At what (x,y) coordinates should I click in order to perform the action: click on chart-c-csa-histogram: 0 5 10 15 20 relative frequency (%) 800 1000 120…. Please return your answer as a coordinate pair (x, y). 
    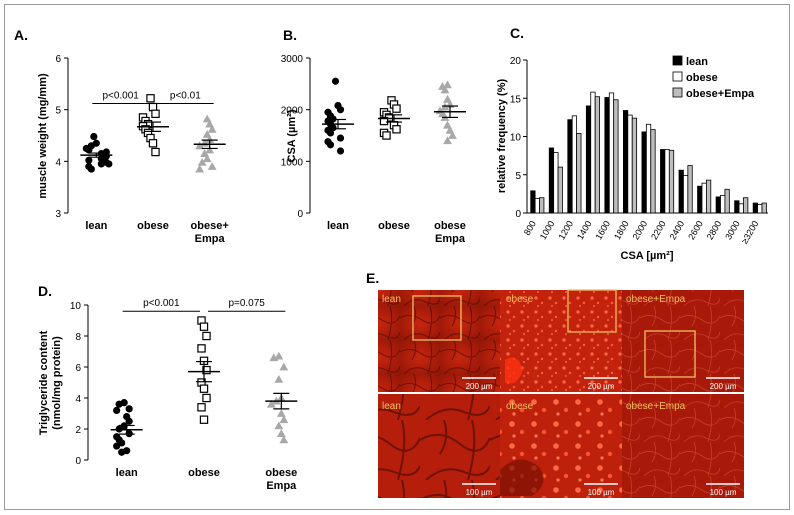
    Looking at the image, I should click on (632, 158).